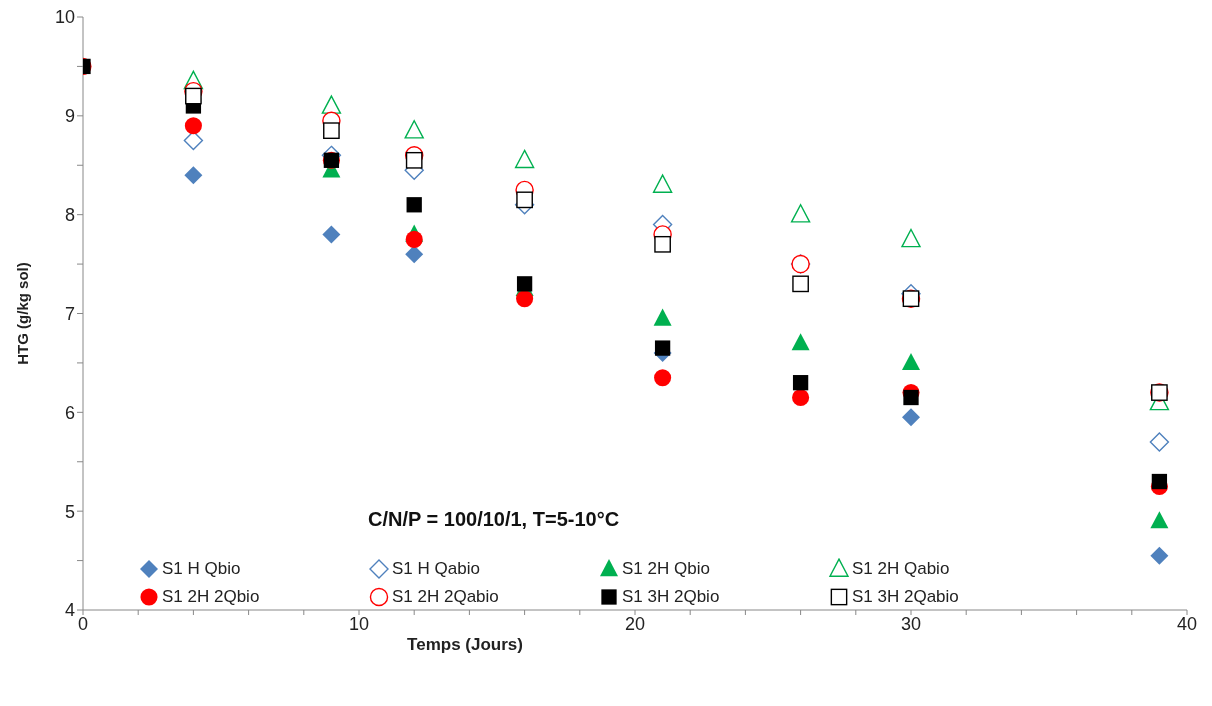 The image size is (1212, 706). Describe the element at coordinates (359, 623) in the screenshot. I see `x-tick-label: 10` at that location.